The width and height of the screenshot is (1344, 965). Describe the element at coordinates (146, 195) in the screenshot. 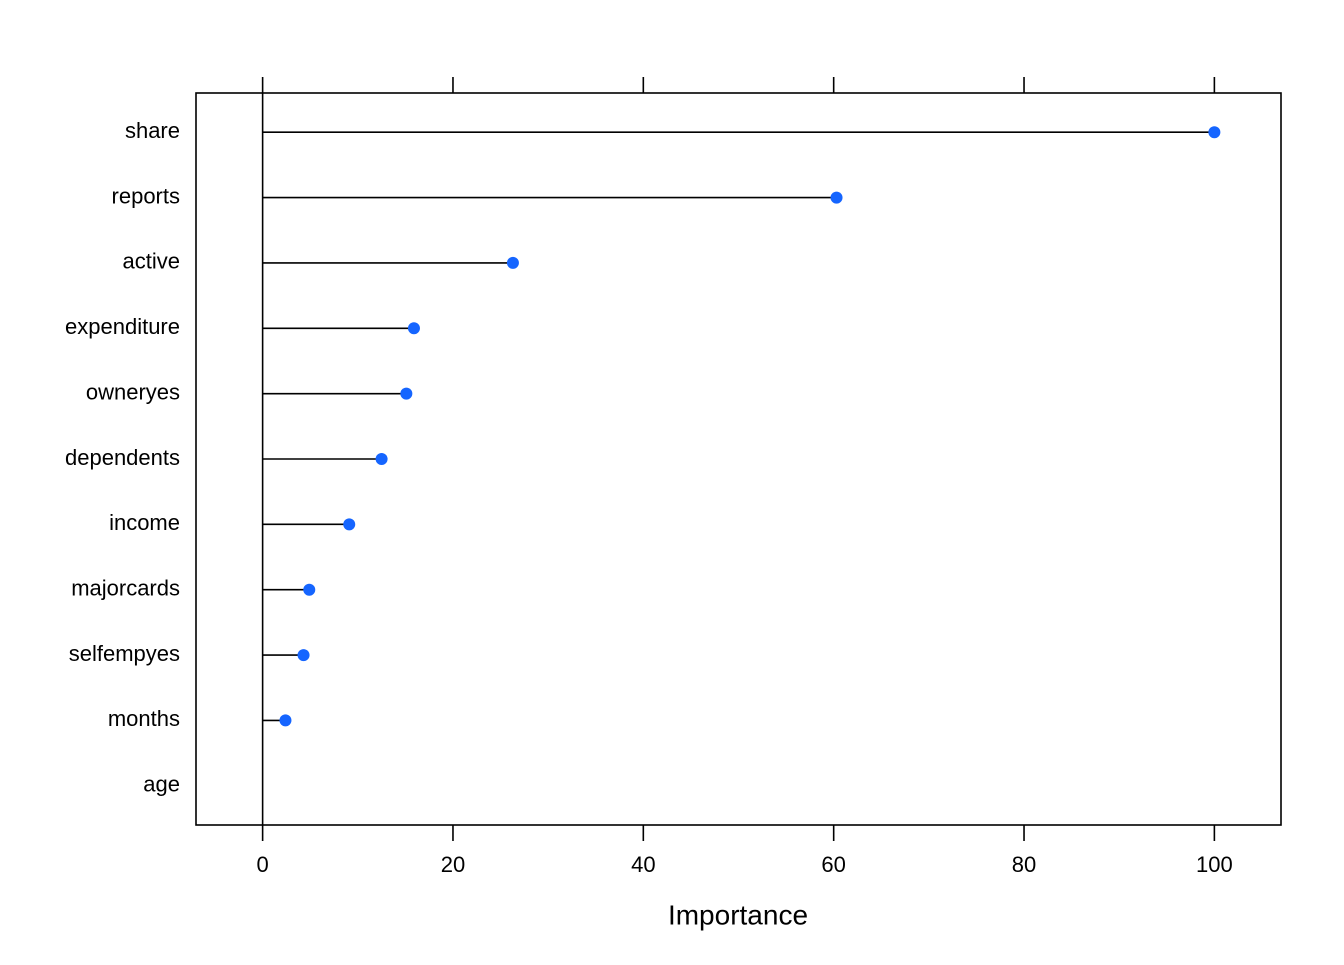

I see `y-tick-label: reports` at that location.